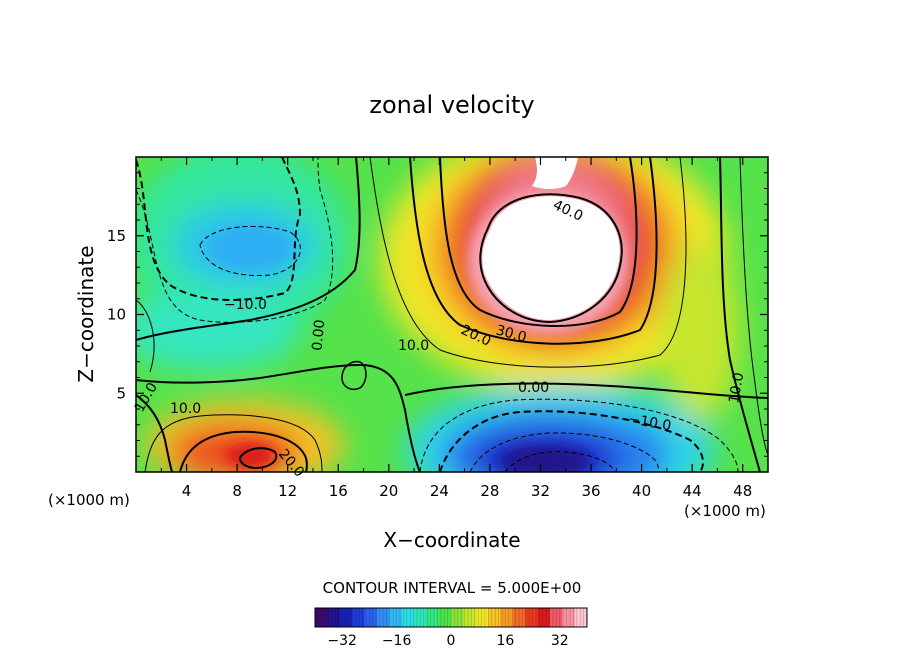 This screenshot has width=904, height=654. I want to click on white-region-core, so click(551, 258).